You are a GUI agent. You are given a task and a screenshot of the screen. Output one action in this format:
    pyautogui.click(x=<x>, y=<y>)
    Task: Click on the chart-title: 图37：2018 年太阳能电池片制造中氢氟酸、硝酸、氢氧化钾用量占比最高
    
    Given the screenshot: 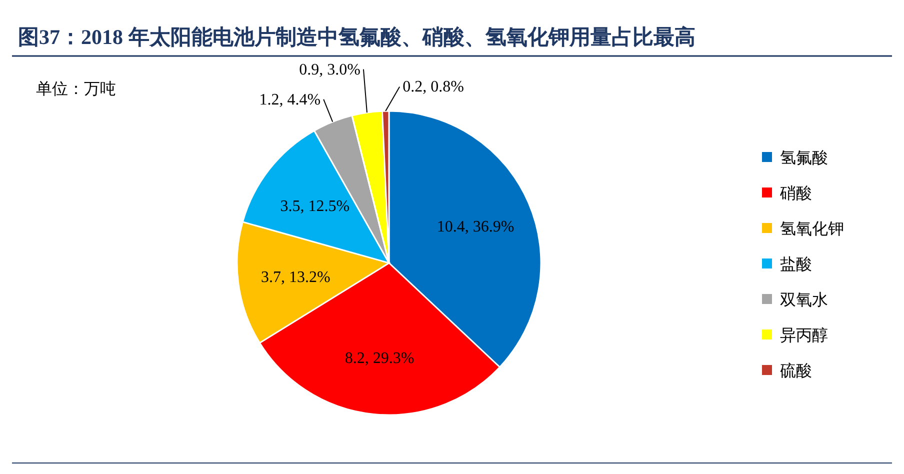 What is the action you would take?
    pyautogui.click(x=357, y=37)
    